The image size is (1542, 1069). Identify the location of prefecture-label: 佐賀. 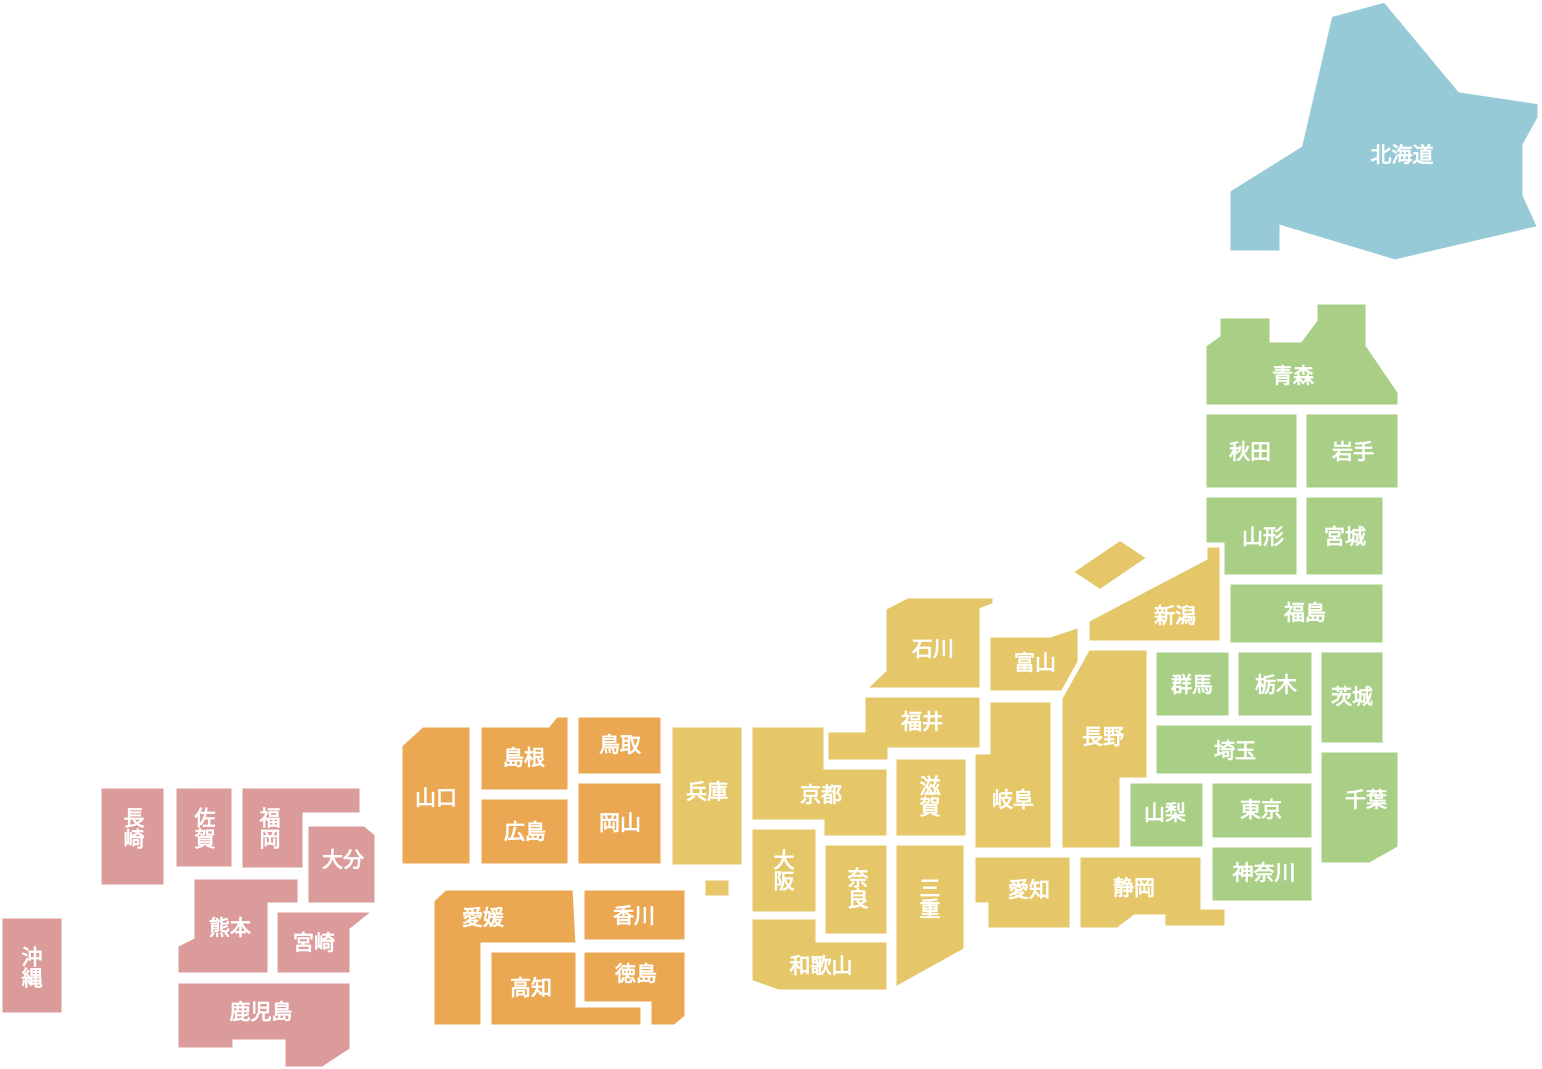
(204, 828).